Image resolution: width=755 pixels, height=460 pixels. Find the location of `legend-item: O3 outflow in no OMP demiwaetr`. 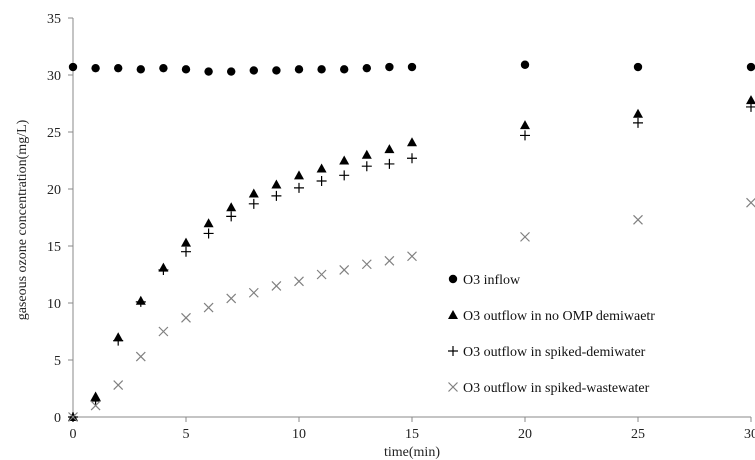

legend-item: O3 outflow in no OMP demiwaetr is located at coordinates (551, 316).